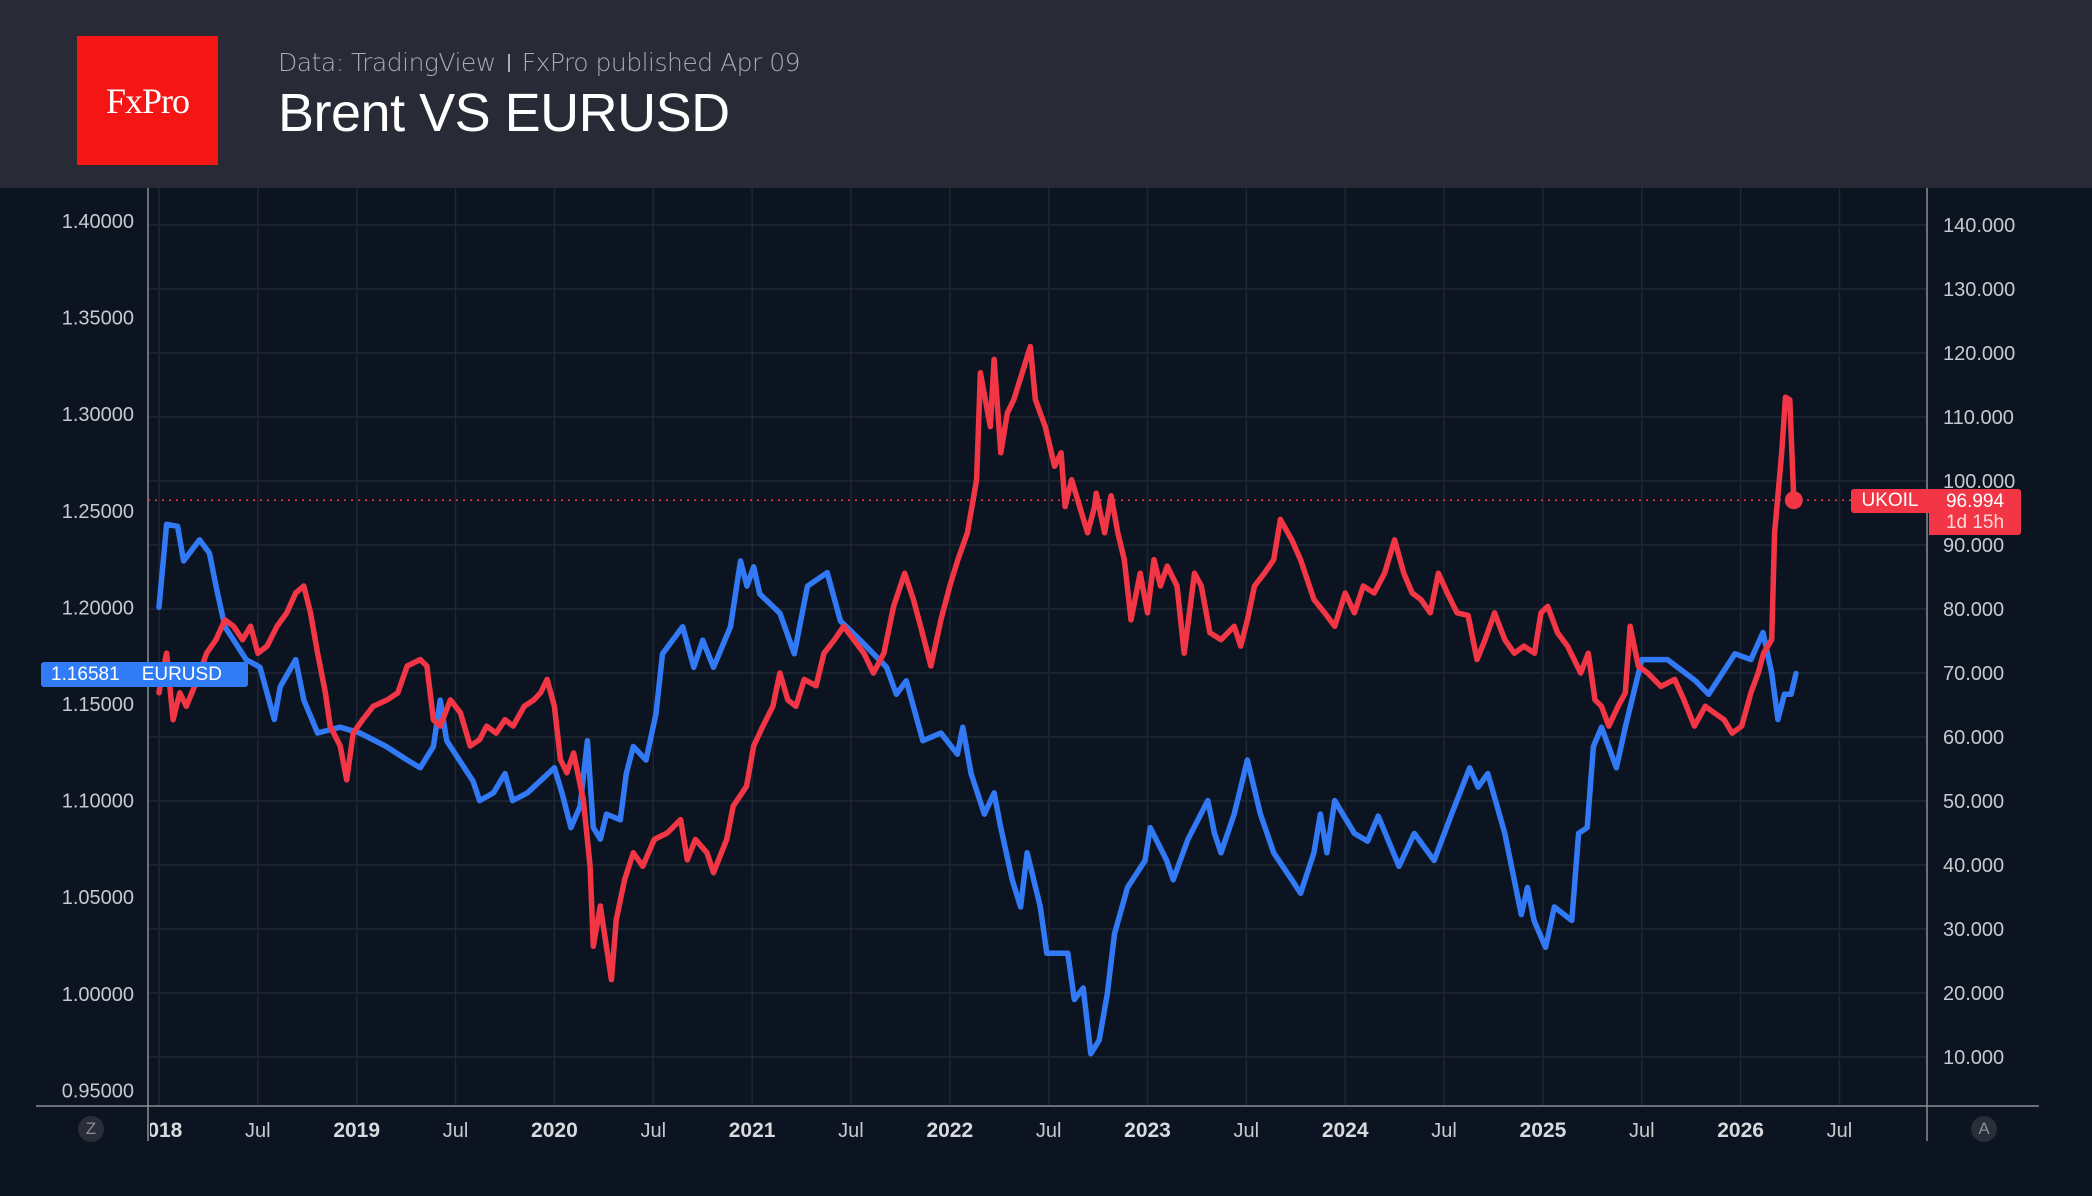 This screenshot has height=1196, width=2092. Describe the element at coordinates (1890, 501) in the screenshot. I see `ukoil-label: UKOIL` at that location.